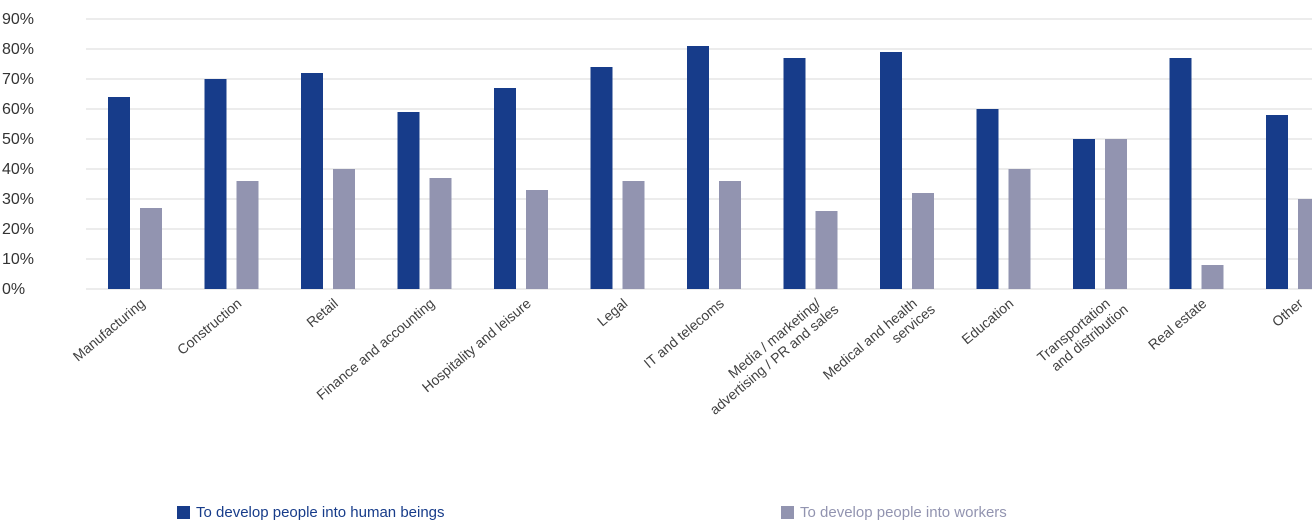 This screenshot has height=526, width=1312. What do you see at coordinates (1082, 333) in the screenshot?
I see `x-tick-label: Transportationand distribution` at bounding box center [1082, 333].